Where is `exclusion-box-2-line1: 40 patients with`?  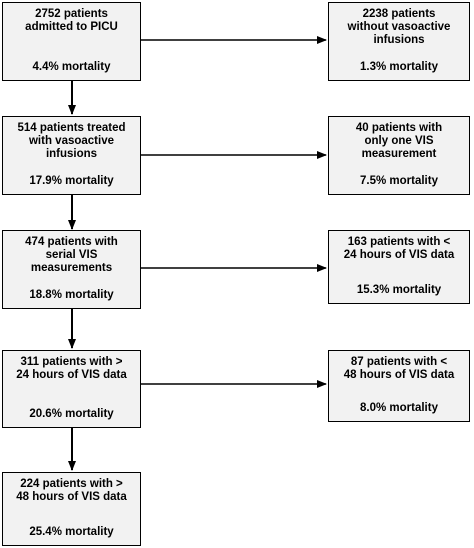 exclusion-box-2-line1: 40 patients with is located at coordinates (399, 128).